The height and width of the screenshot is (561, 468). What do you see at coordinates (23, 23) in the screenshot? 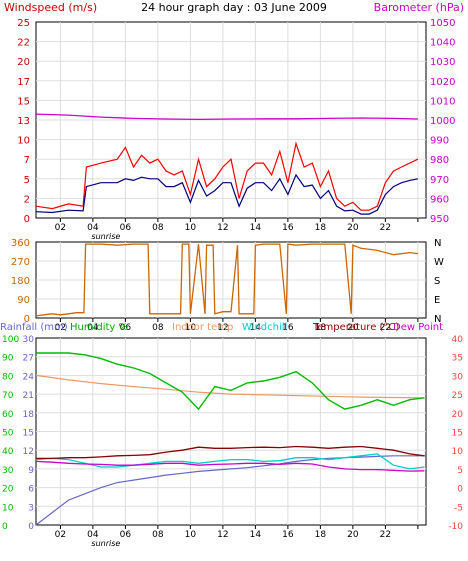
I see `windspeed-tick-label: 25` at bounding box center [23, 23].